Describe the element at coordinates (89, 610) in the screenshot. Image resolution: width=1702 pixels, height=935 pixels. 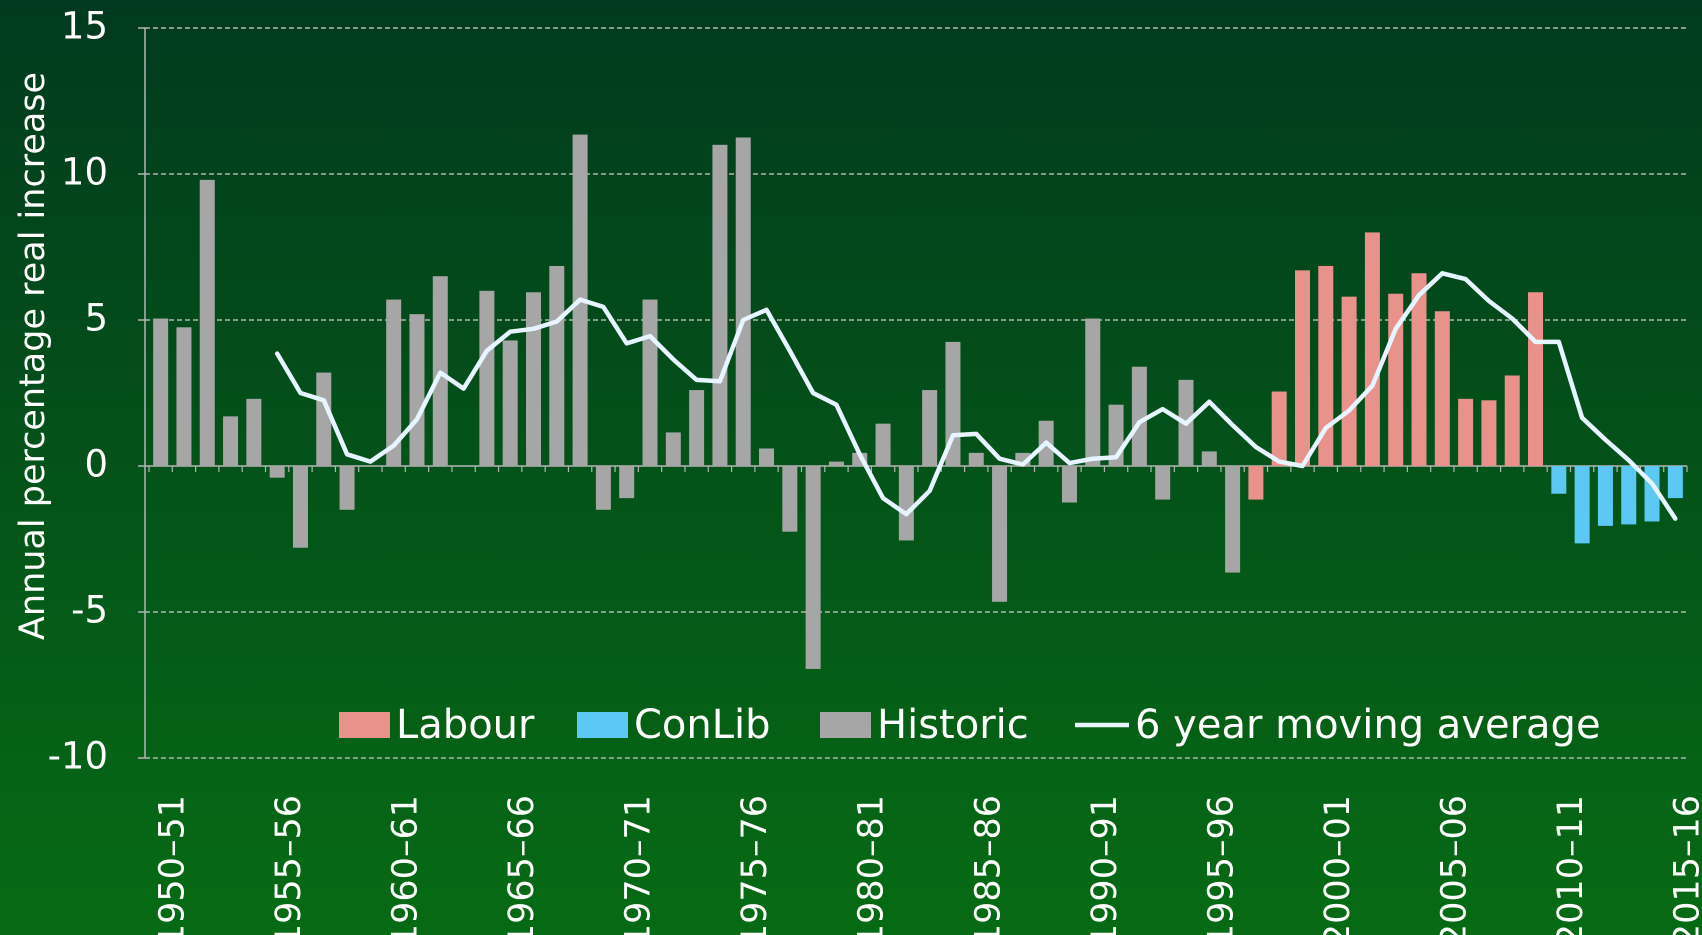
I see `y-tick-label: -5` at that location.